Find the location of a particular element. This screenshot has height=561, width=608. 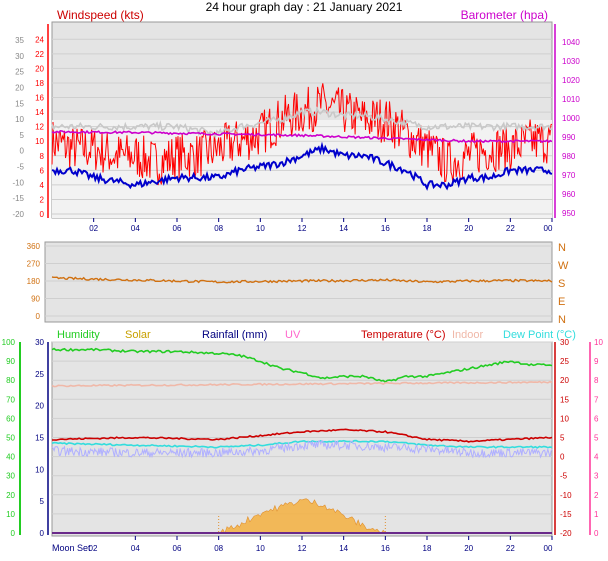

series-gust_light is located at coordinates (302, 123).